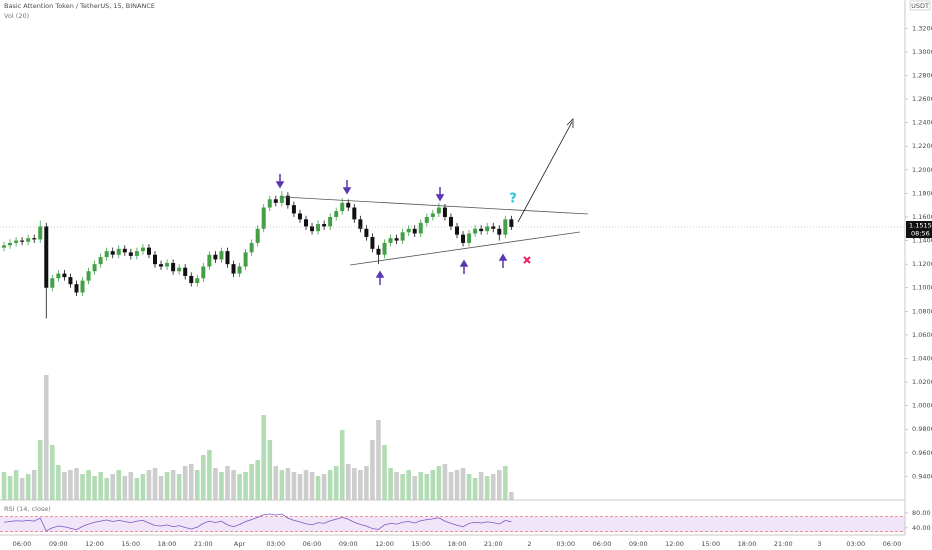  I want to click on y-tick-label: 1.3000, so click(922, 52).